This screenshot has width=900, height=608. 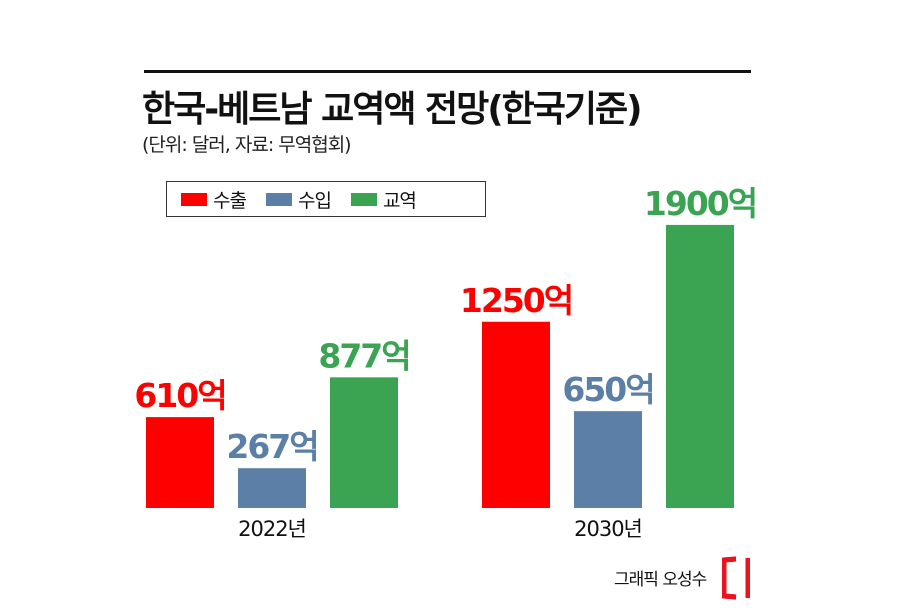 I want to click on legend-item-export: 수출, so click(x=214, y=199).